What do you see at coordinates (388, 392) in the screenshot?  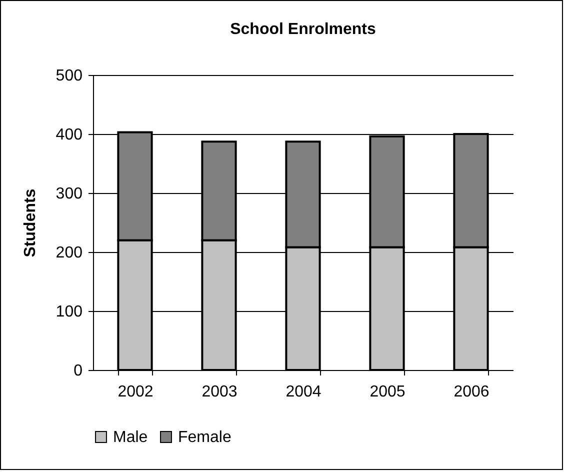 I see `x-tick-label: 2005` at bounding box center [388, 392].